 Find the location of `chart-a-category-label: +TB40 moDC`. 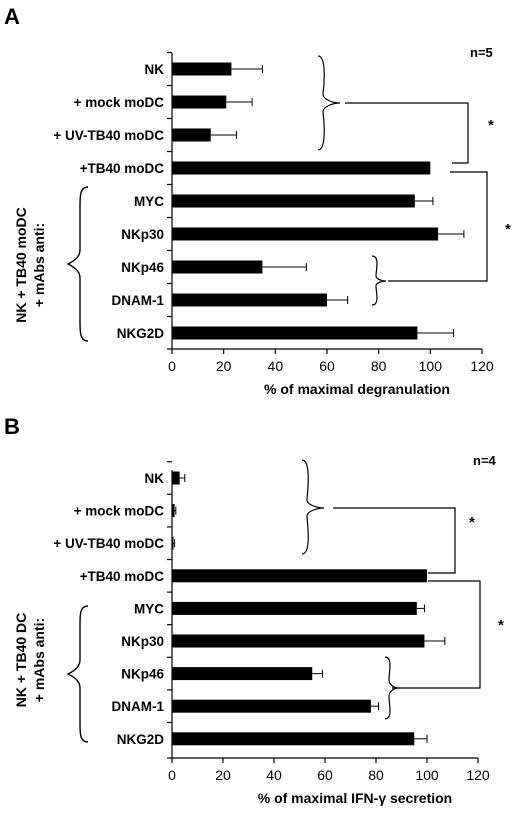

chart-a-category-label: +TB40 moDC is located at coordinates (122, 168).